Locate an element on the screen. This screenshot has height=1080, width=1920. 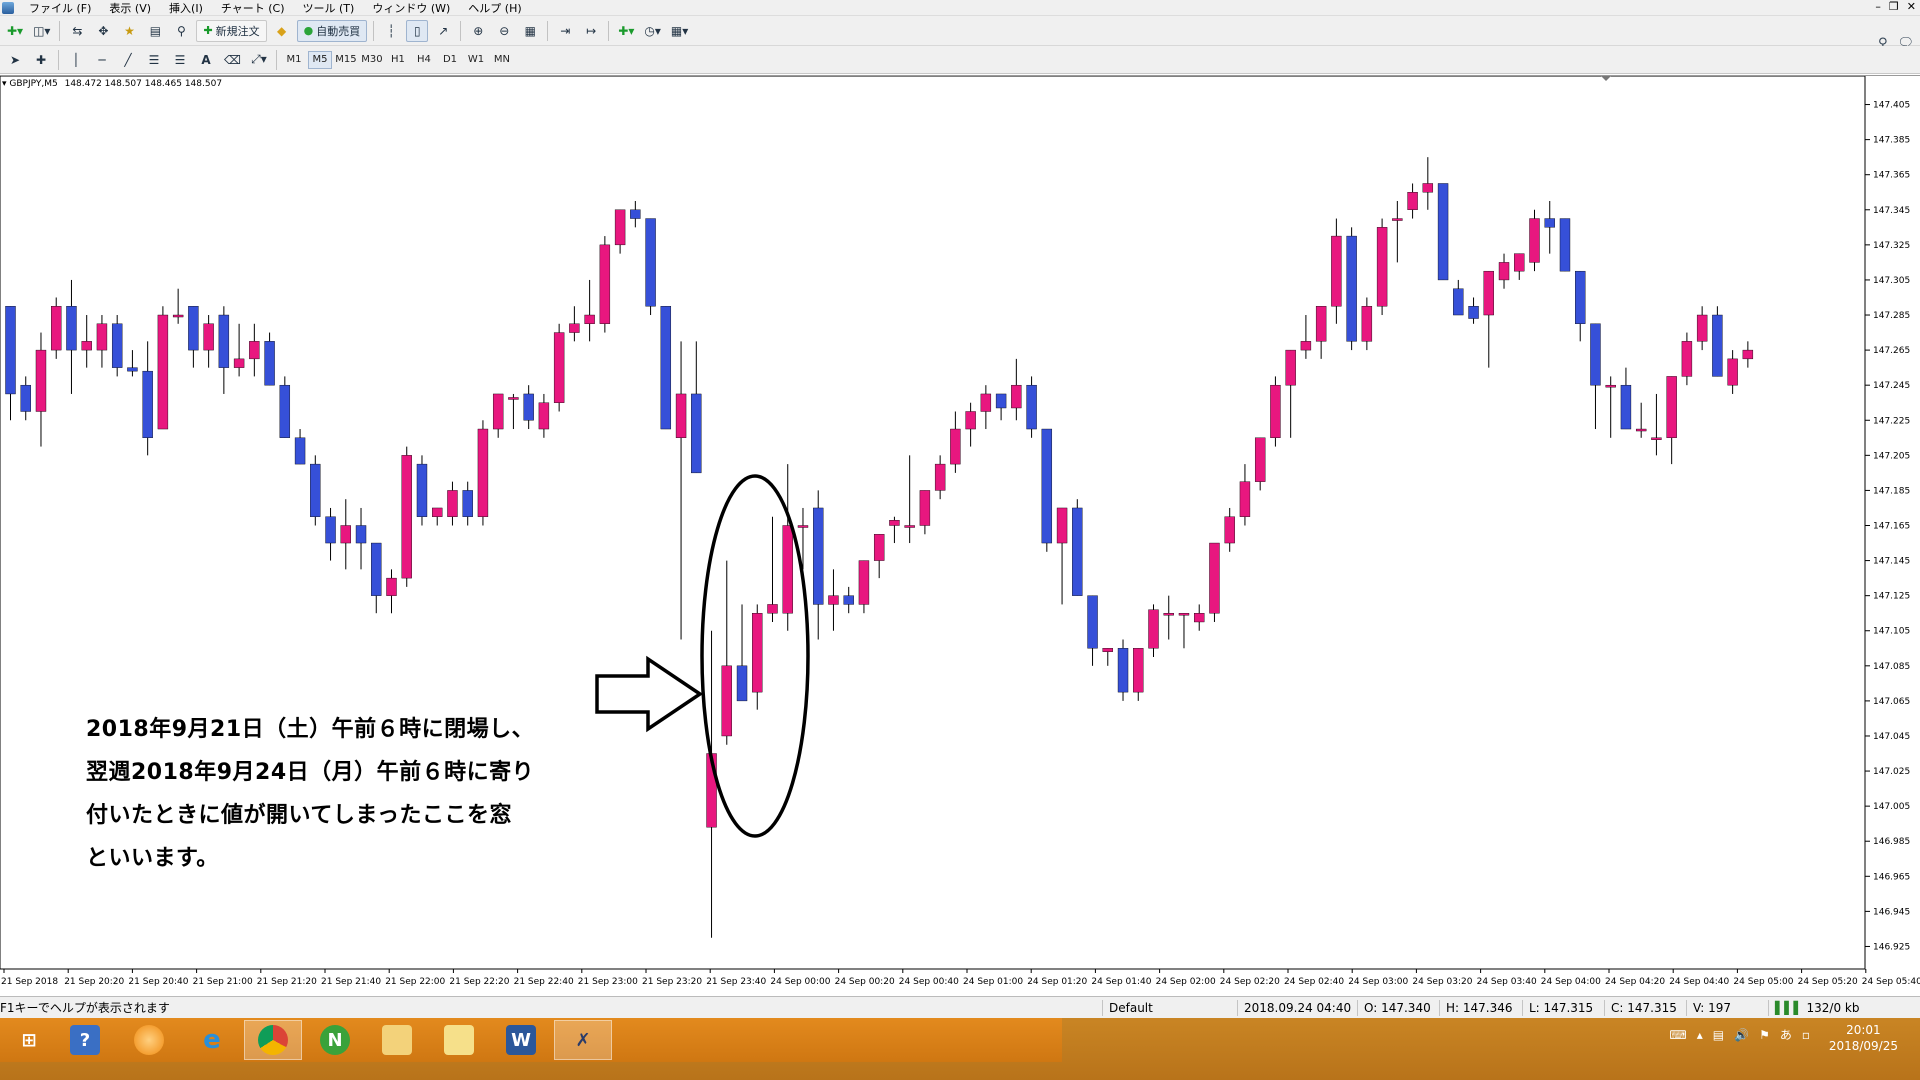
timeframe-m30: M30 is located at coordinates (372, 59).